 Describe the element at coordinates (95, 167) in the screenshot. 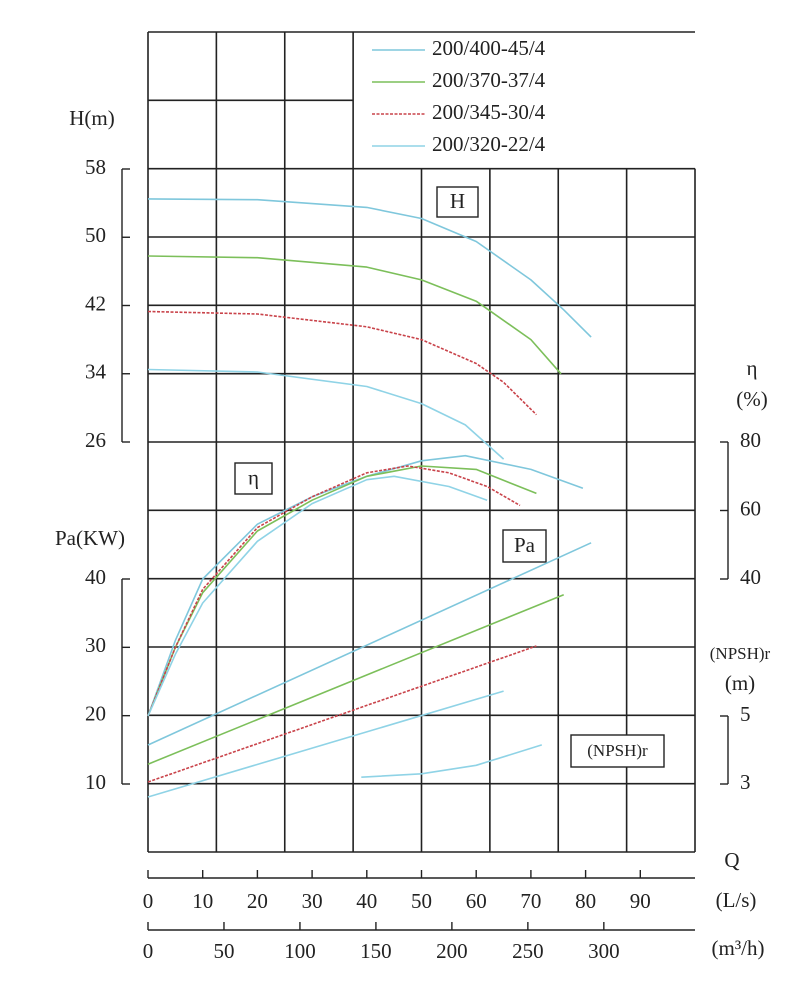

I see `y-tick-label: 58` at that location.